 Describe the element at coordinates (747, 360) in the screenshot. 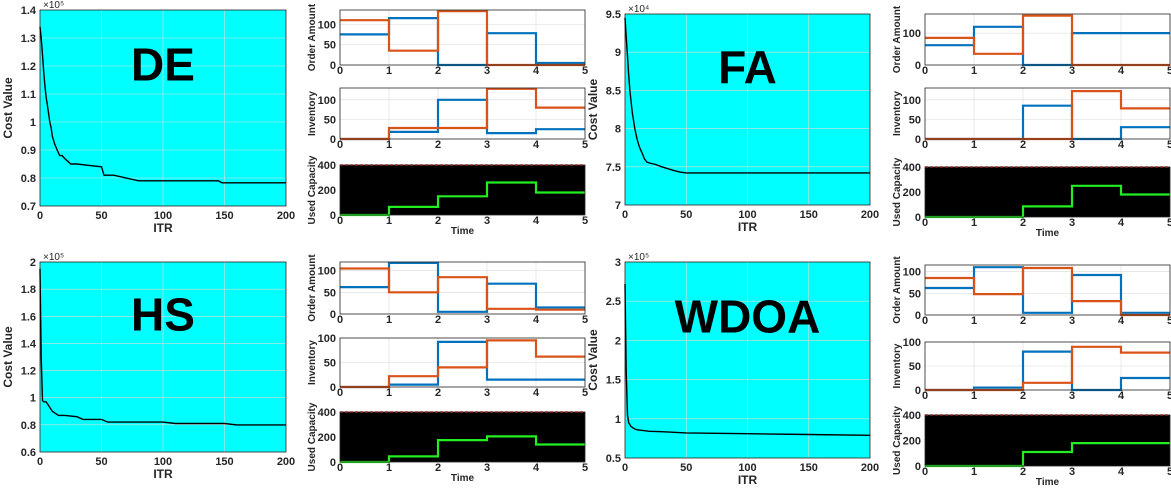

I see `cost-plot-frame` at that location.